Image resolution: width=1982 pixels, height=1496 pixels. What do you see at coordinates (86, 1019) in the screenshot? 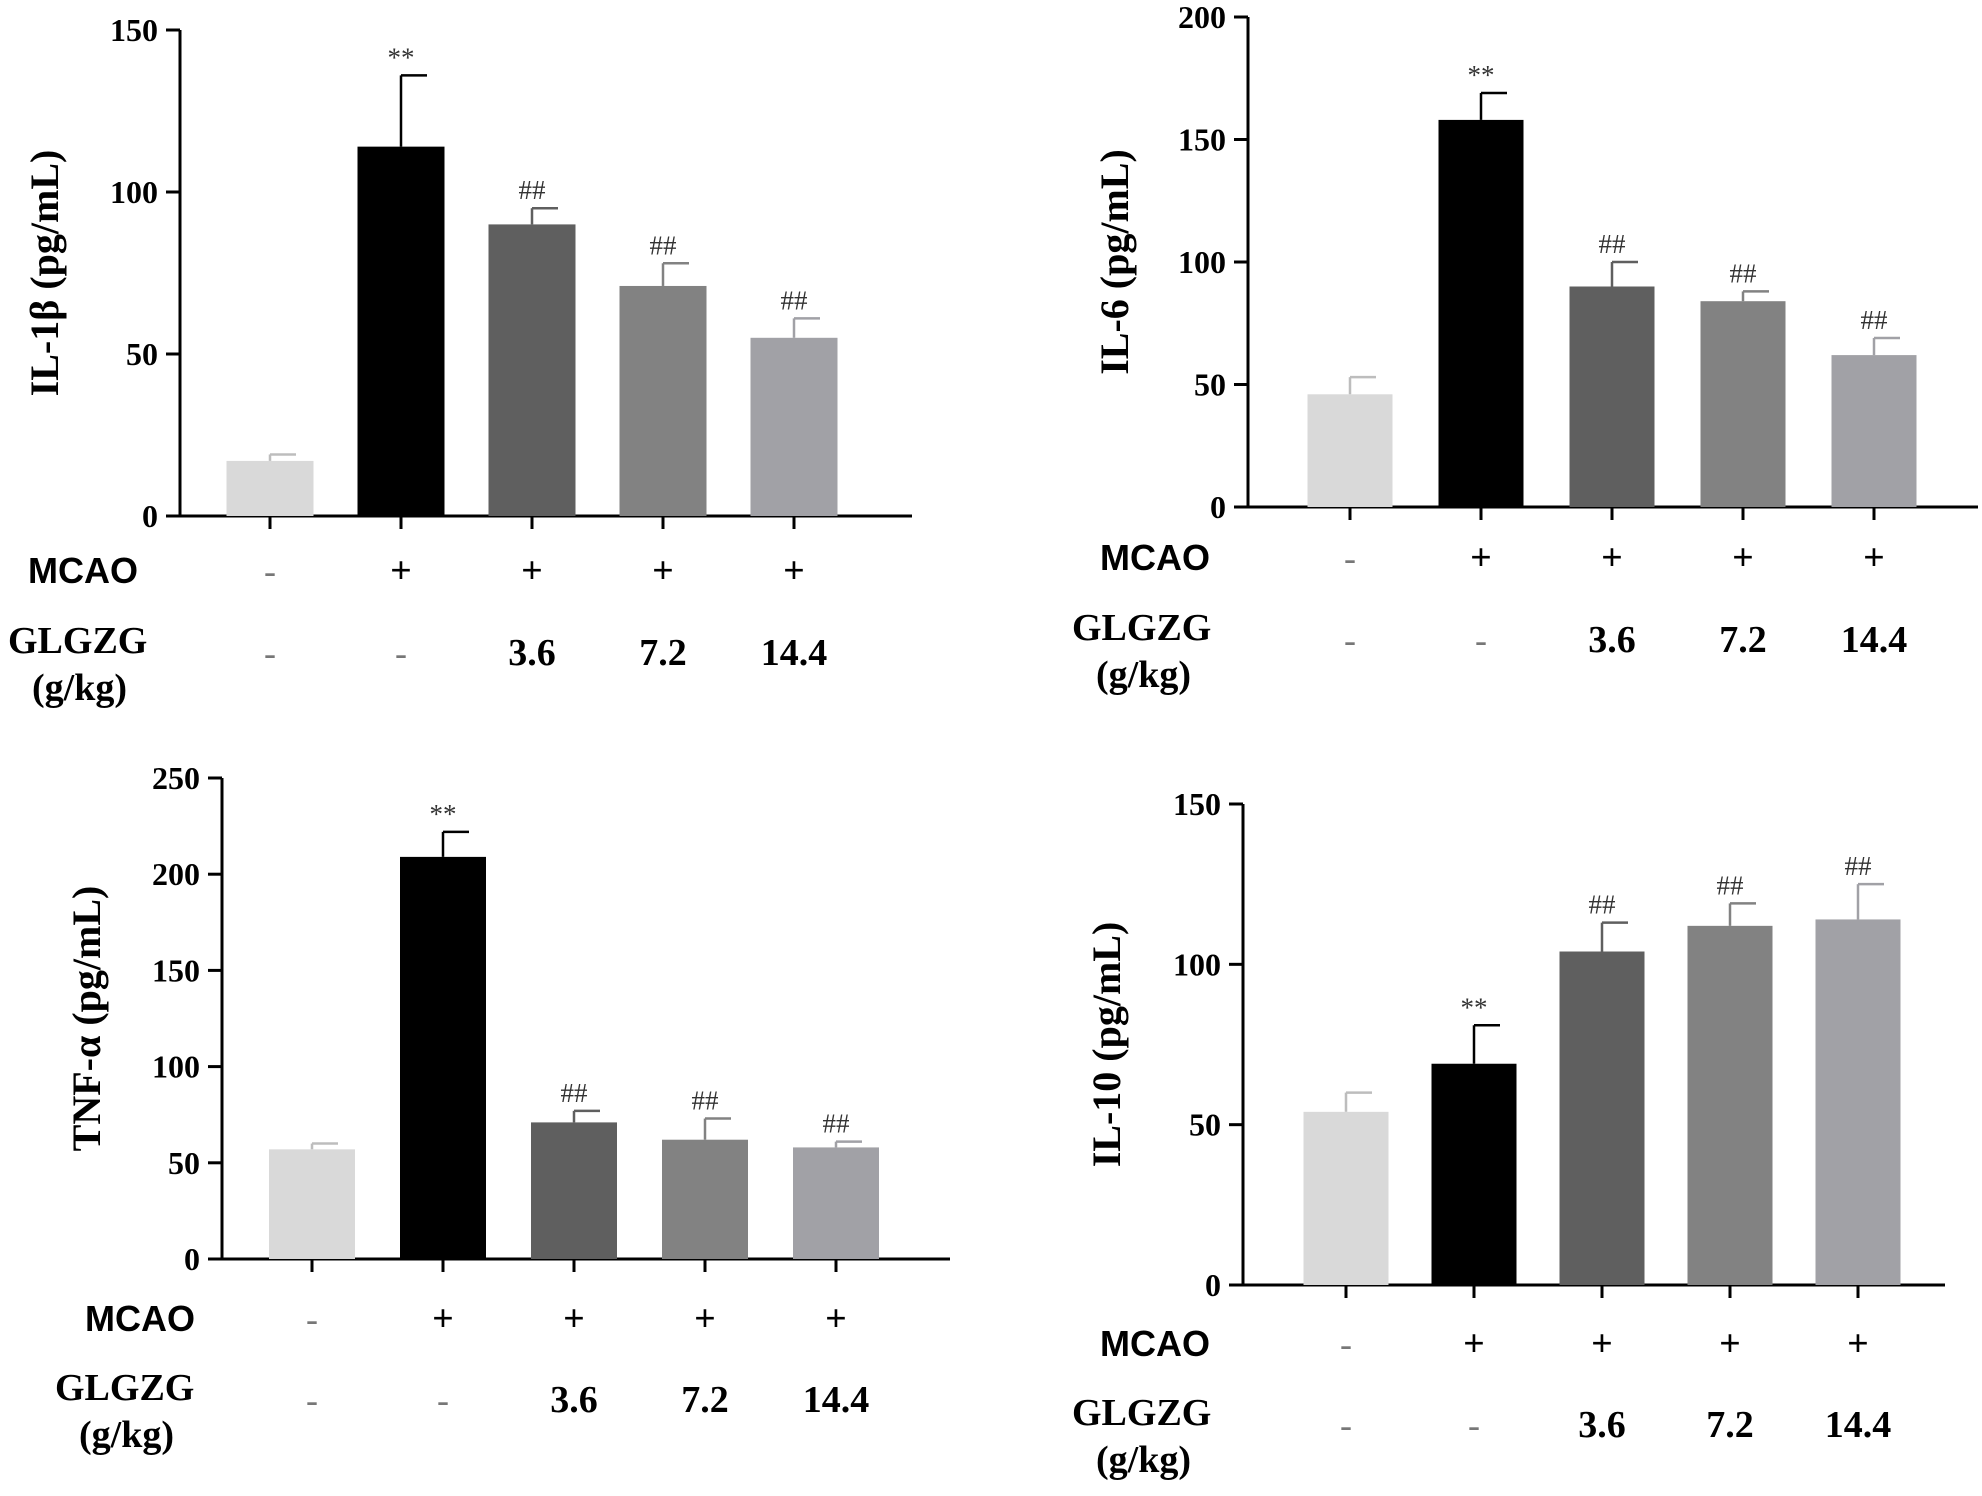
I see `y-axis-title: TNF-α (pg/mL)` at bounding box center [86, 1019].